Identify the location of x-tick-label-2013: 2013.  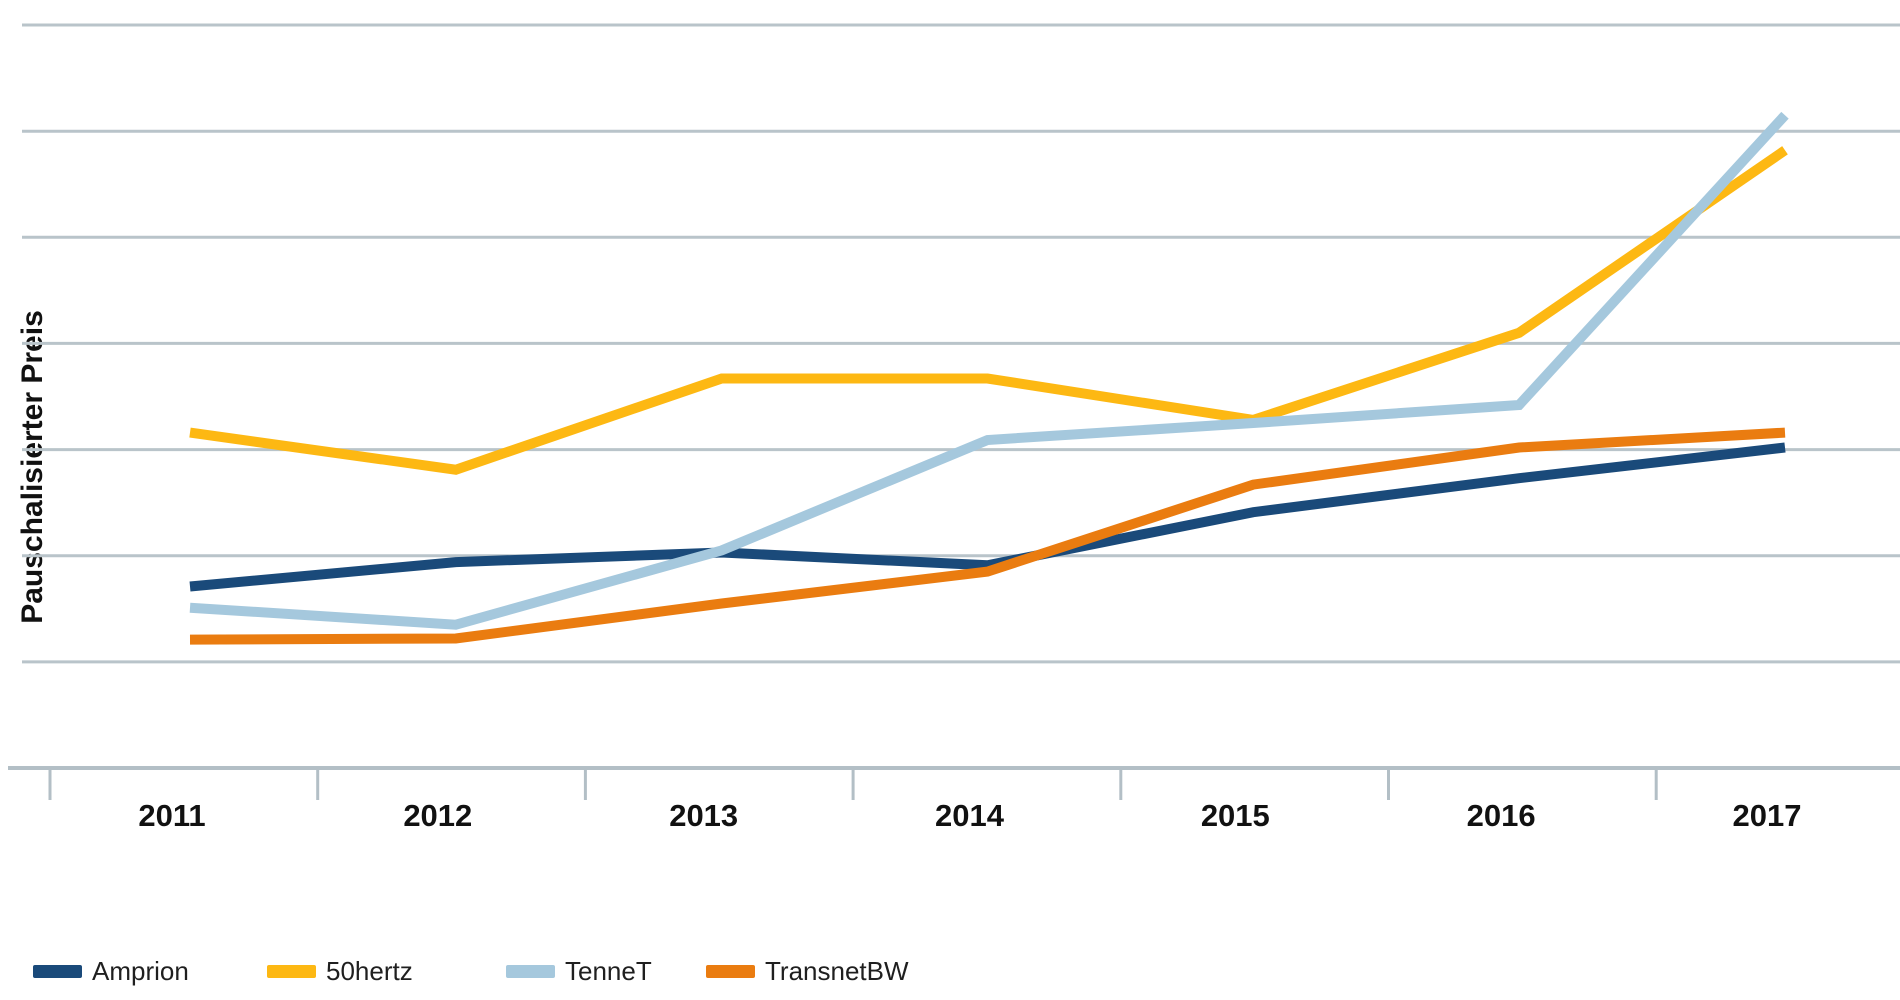
(703, 815).